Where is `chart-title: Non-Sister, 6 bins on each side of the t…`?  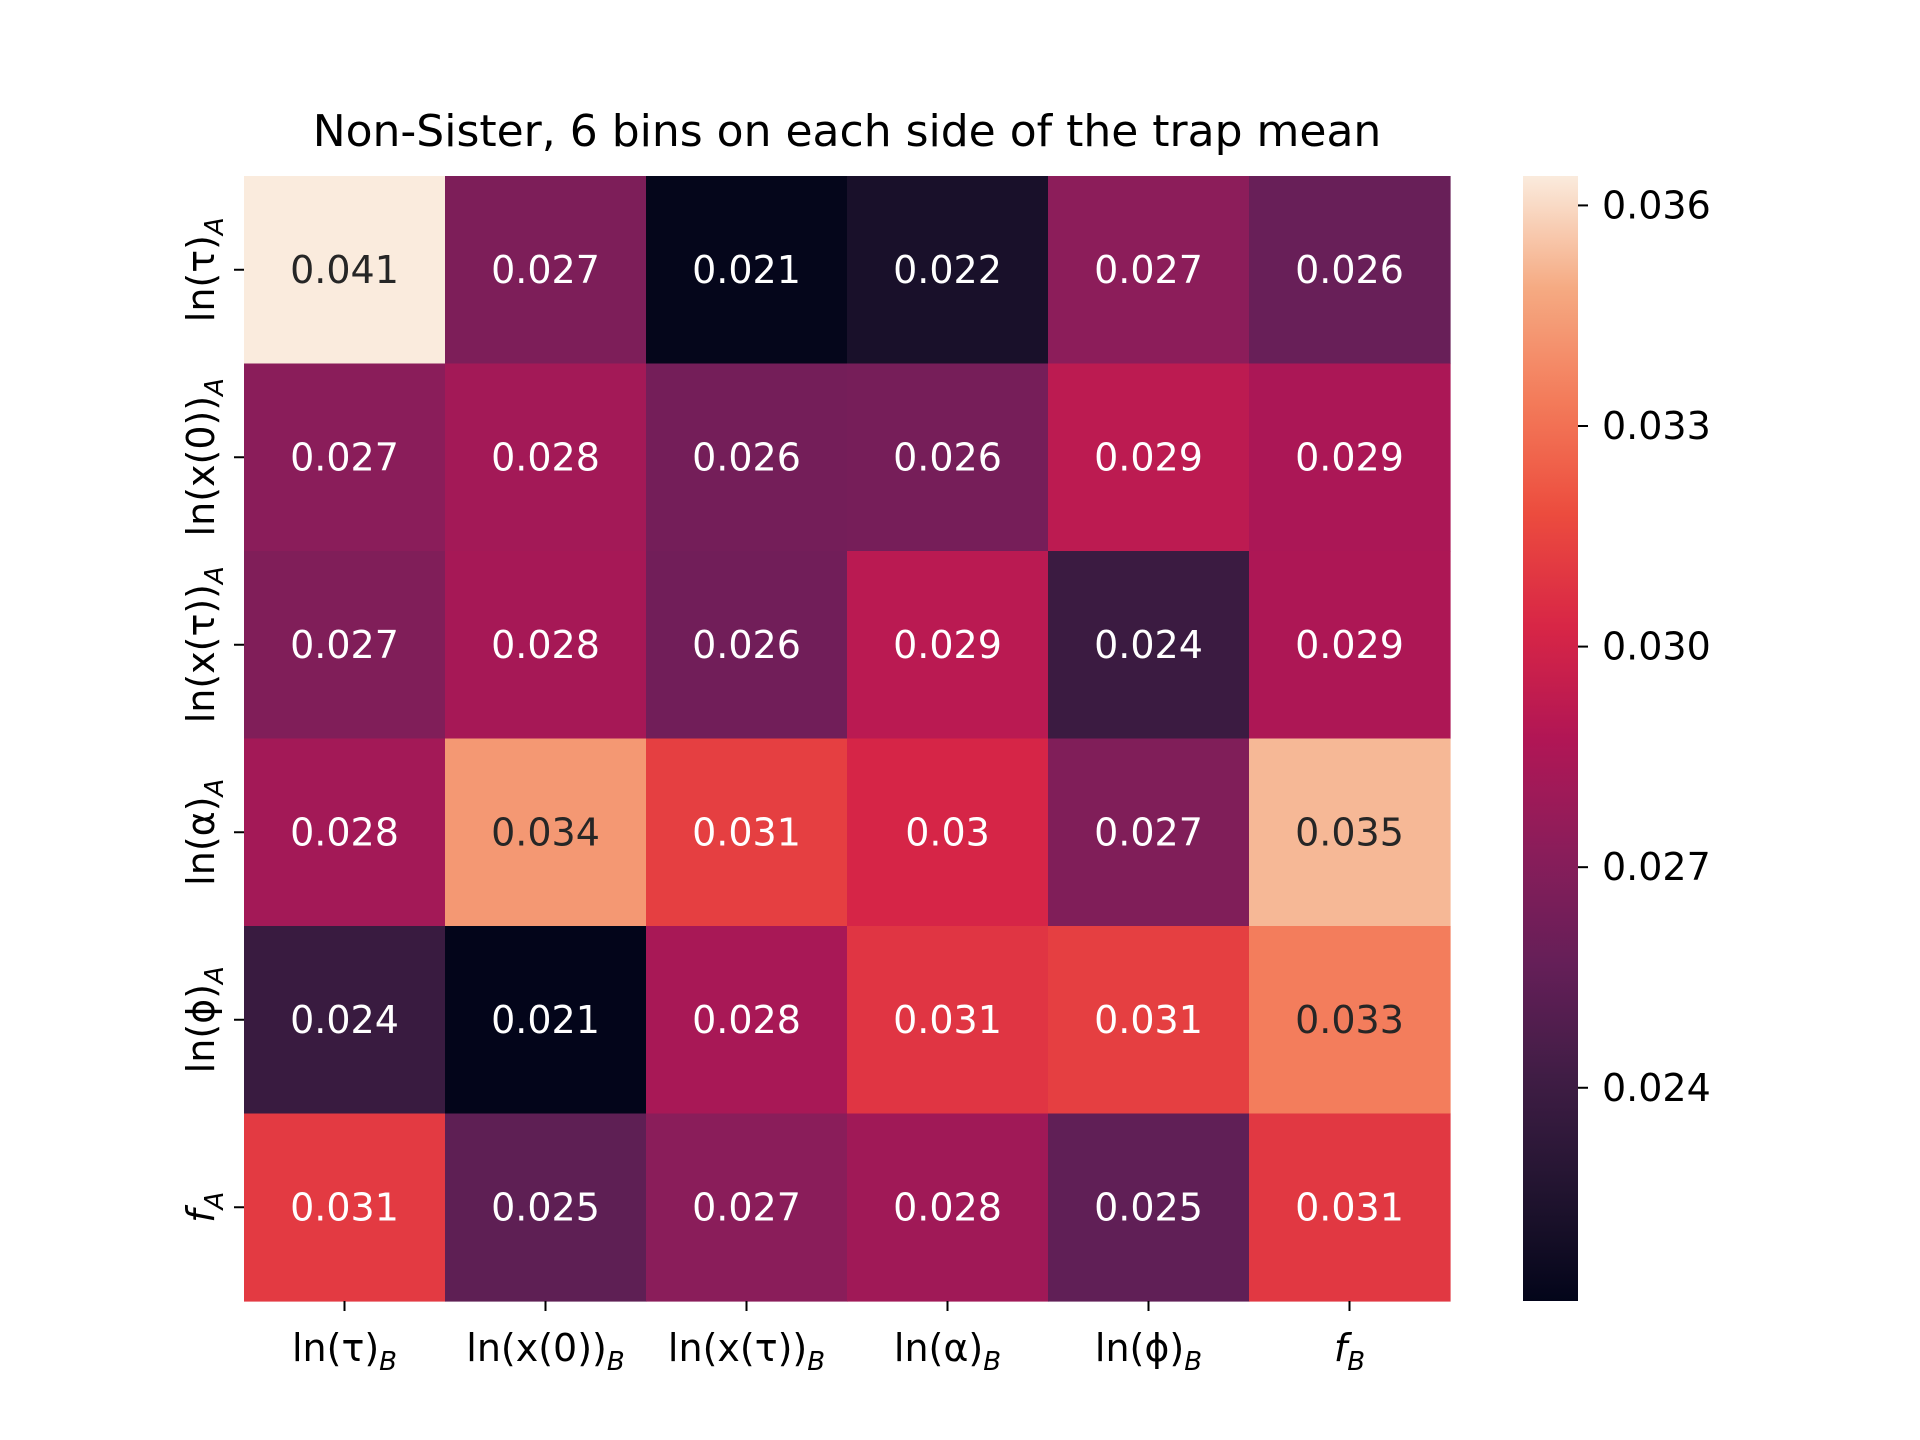 chart-title: Non-Sister, 6 bins on each side of the t… is located at coordinates (847, 131).